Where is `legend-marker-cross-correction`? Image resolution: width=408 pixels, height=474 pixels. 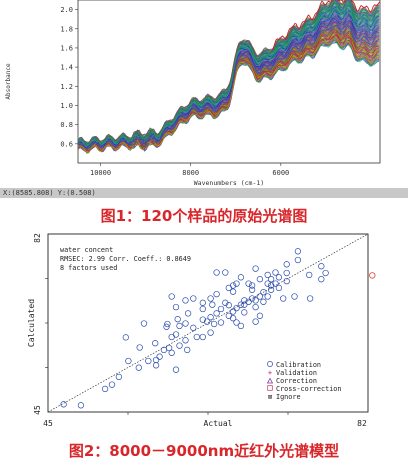
legend-marker-cross-correction is located at coordinates (270, 388).